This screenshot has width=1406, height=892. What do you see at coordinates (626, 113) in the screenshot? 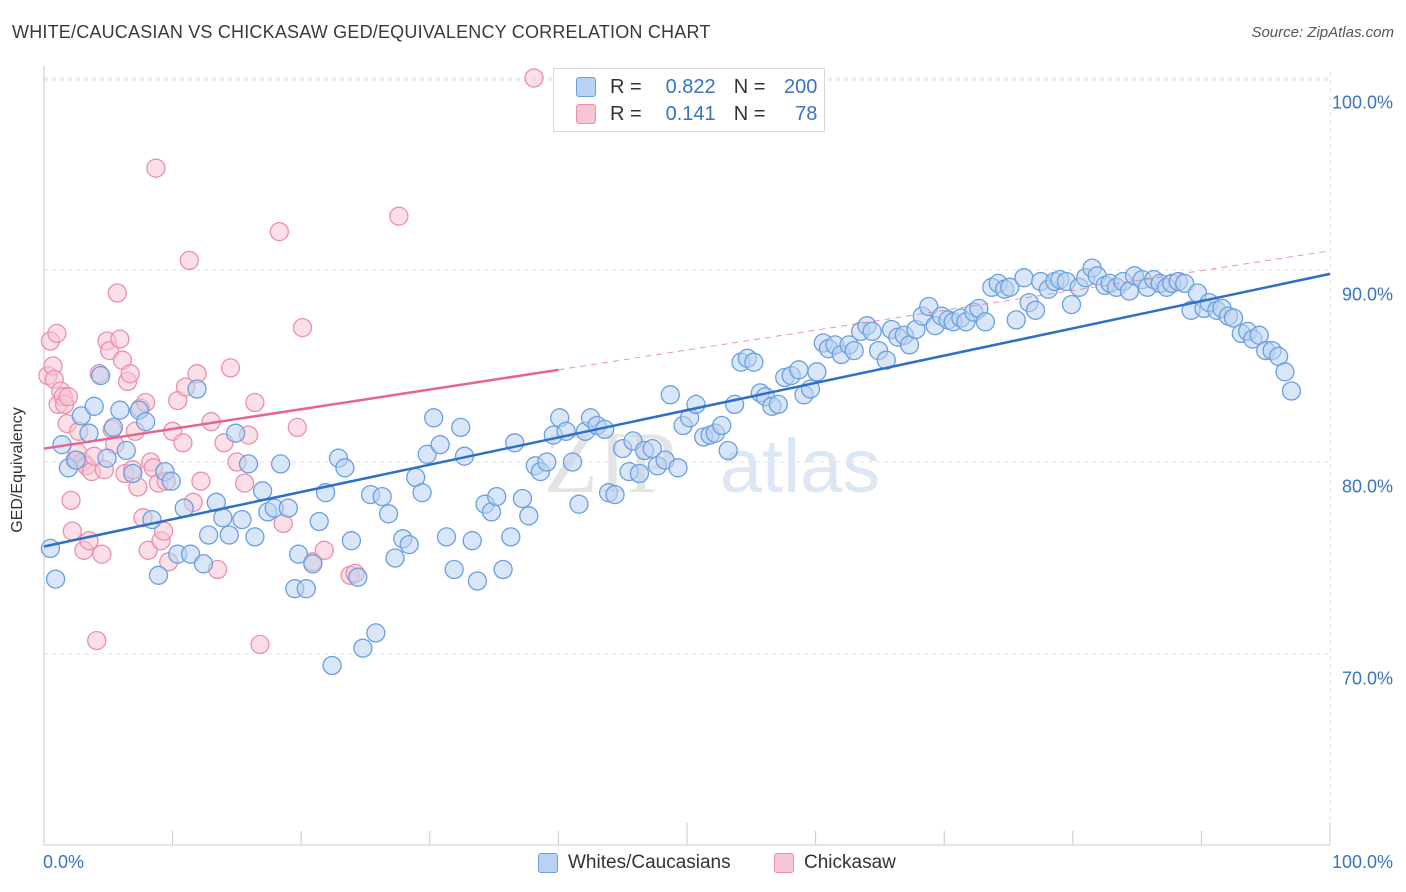
I see `r-label: R =` at bounding box center [626, 113].